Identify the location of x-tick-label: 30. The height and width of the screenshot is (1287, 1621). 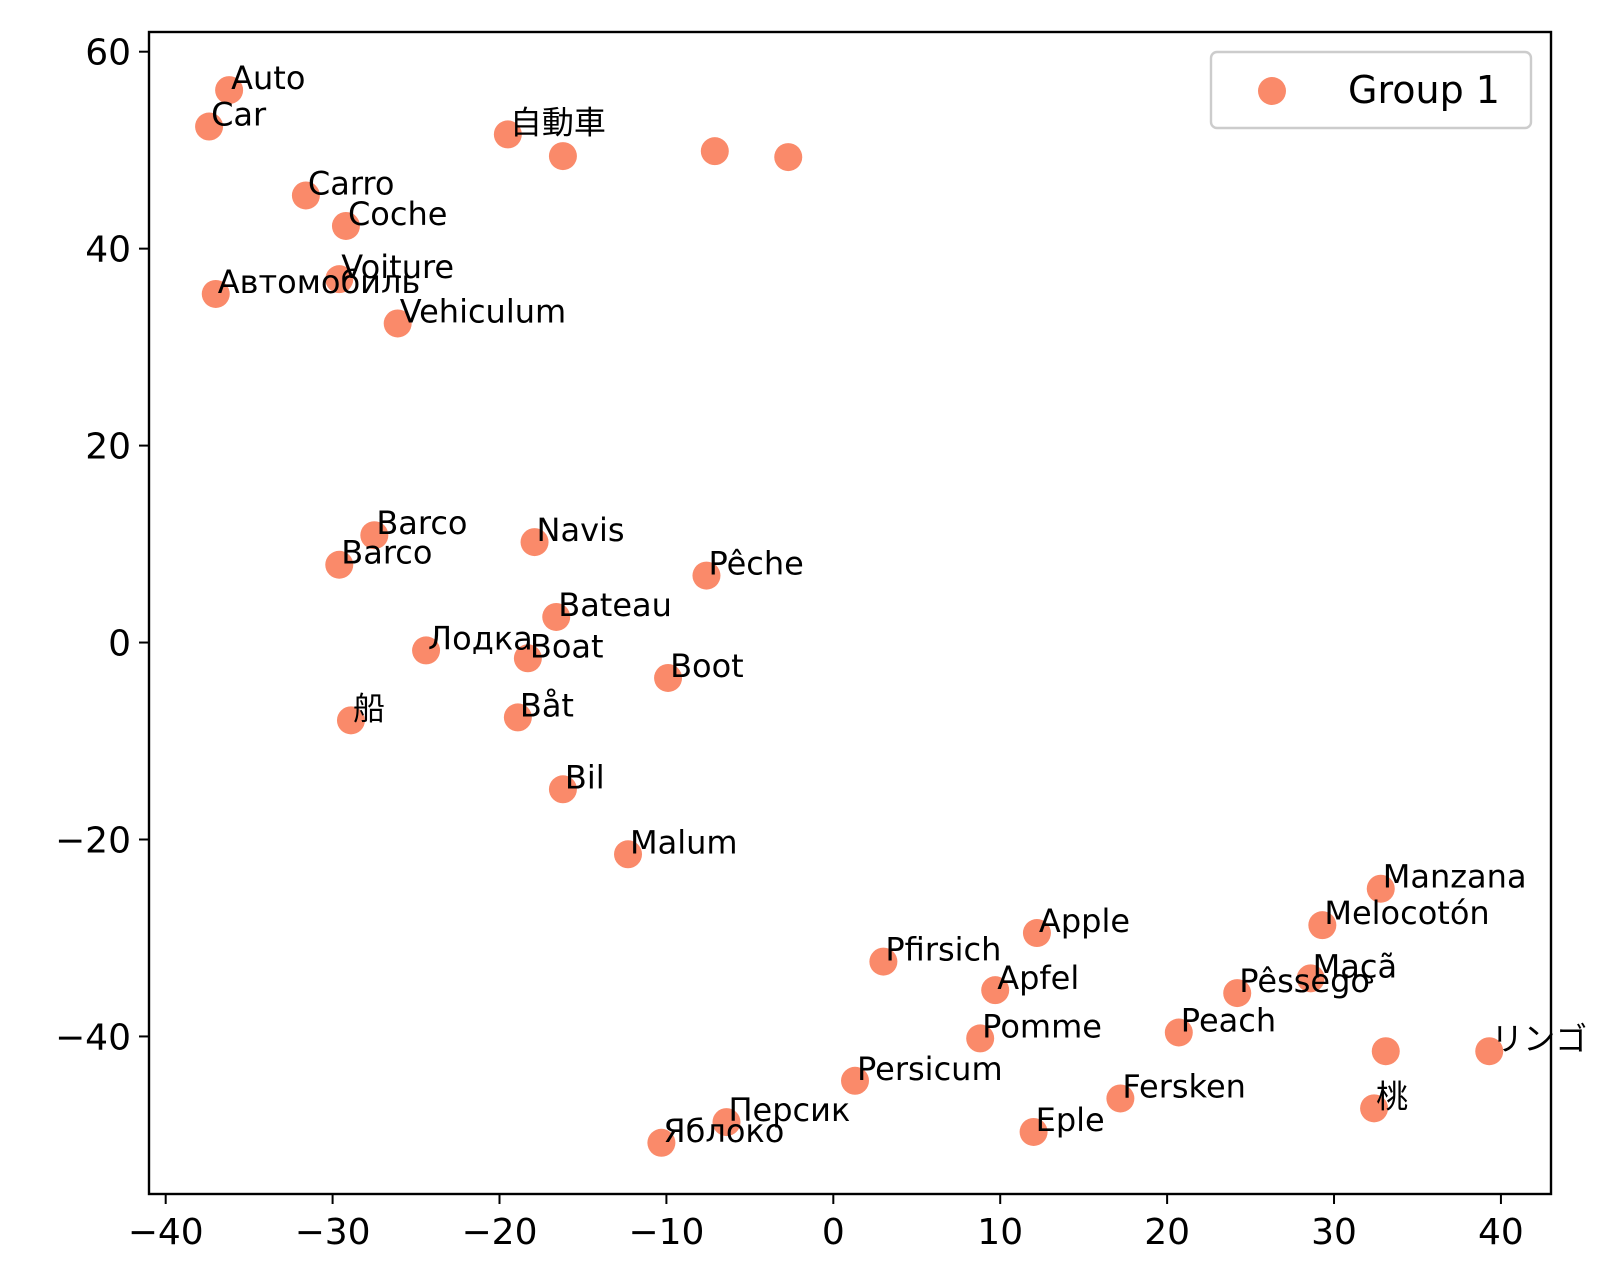
(1334, 1232).